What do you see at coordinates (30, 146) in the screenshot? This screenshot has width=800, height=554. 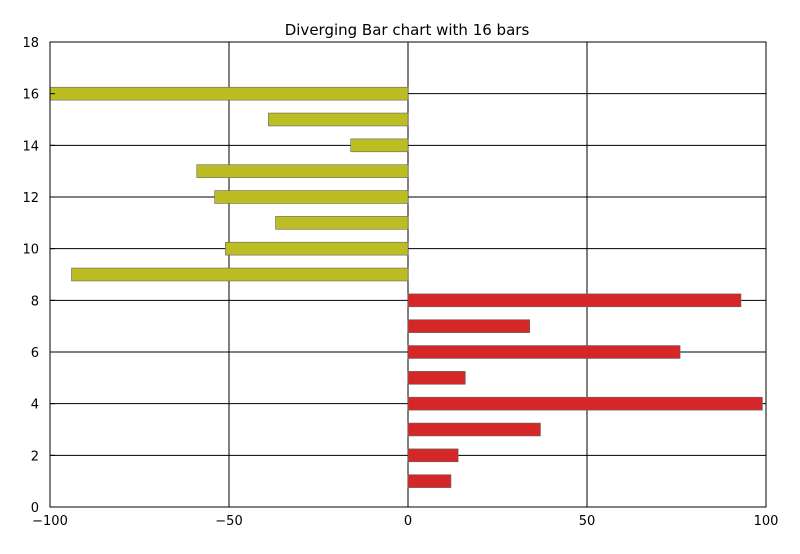 I see `y-tick-label: 14` at bounding box center [30, 146].